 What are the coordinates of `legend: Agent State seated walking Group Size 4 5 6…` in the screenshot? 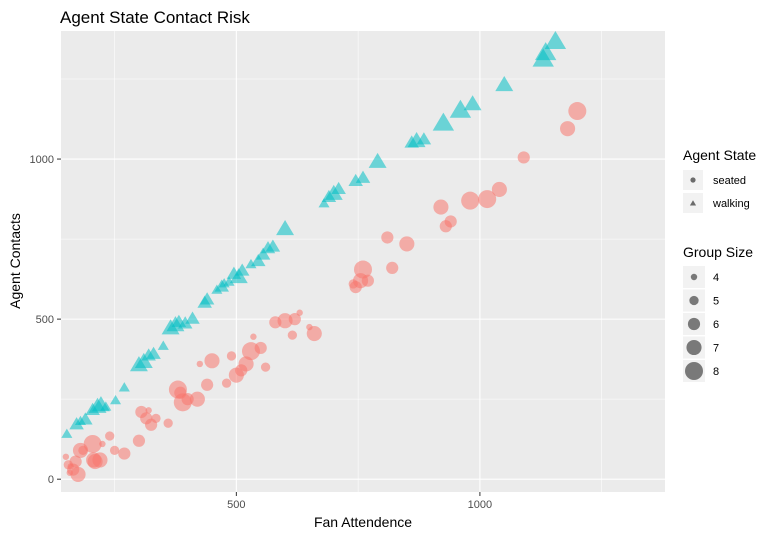 It's located at (719, 264).